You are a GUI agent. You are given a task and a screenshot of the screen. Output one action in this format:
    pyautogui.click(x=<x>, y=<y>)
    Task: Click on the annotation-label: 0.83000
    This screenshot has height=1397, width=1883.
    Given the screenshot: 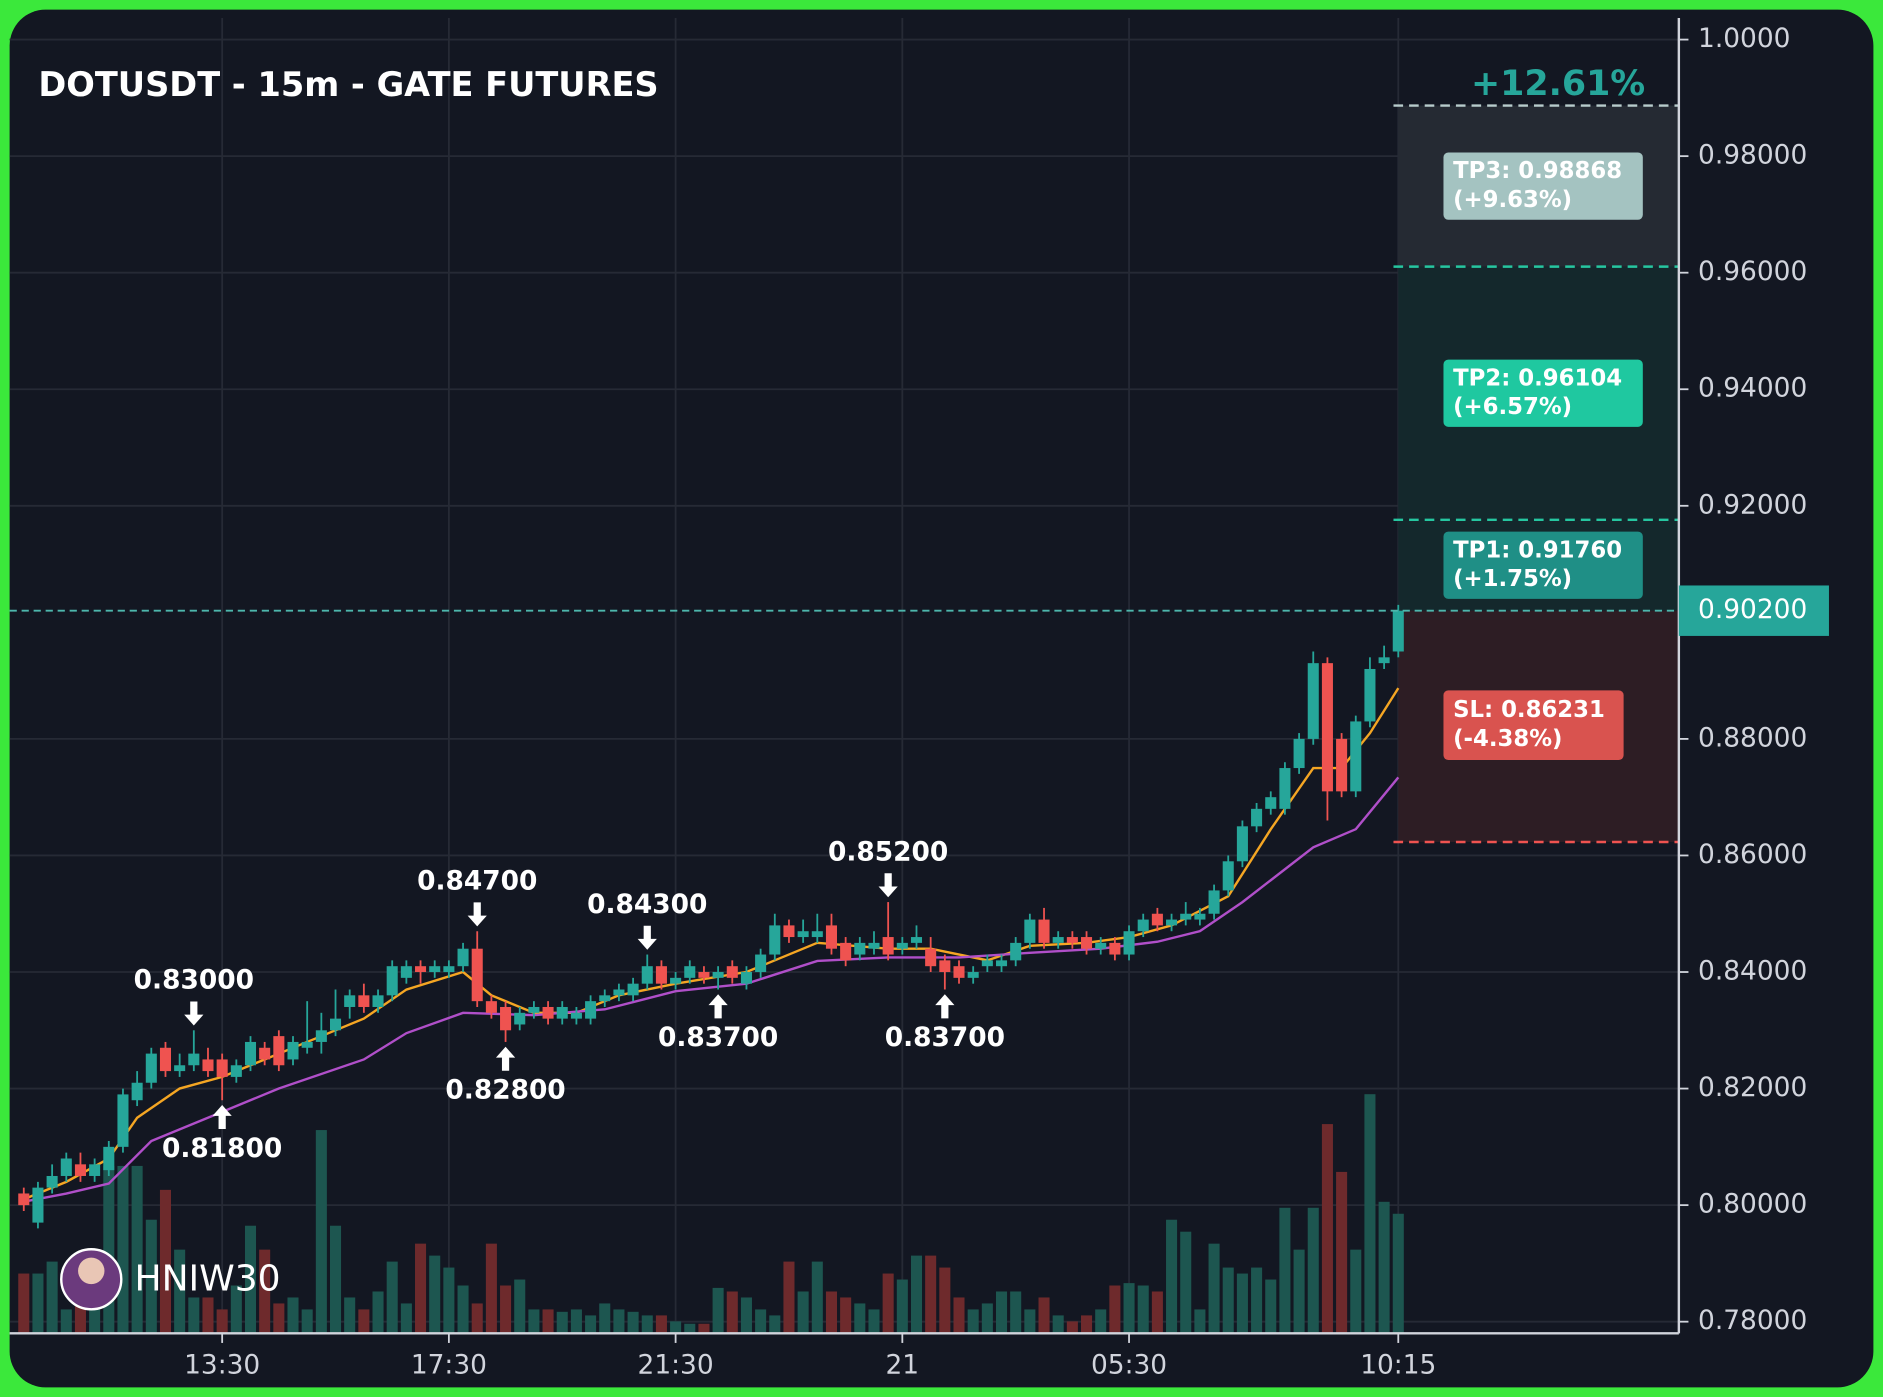 What is the action you would take?
    pyautogui.click(x=194, y=980)
    